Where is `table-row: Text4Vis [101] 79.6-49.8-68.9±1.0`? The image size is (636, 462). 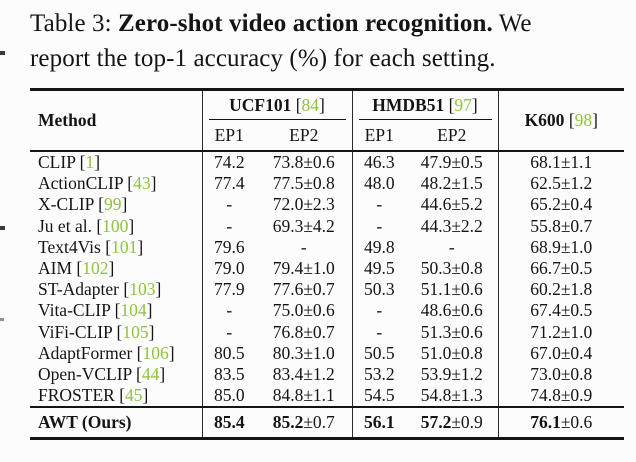 table-row: Text4Vis [101] 79.6-49.8-68.9±1.0 is located at coordinates (327, 247).